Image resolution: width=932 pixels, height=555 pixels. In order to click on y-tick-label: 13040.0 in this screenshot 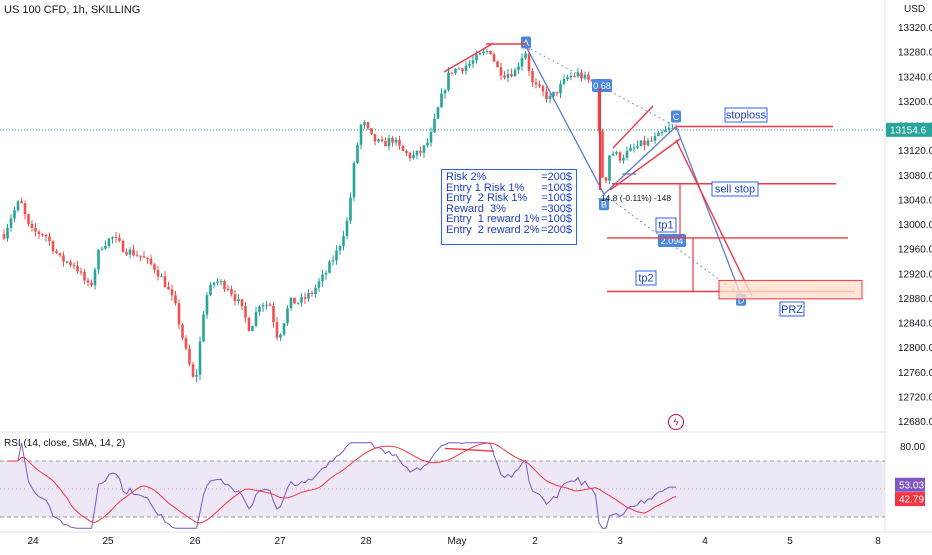, I will do `click(915, 200)`.